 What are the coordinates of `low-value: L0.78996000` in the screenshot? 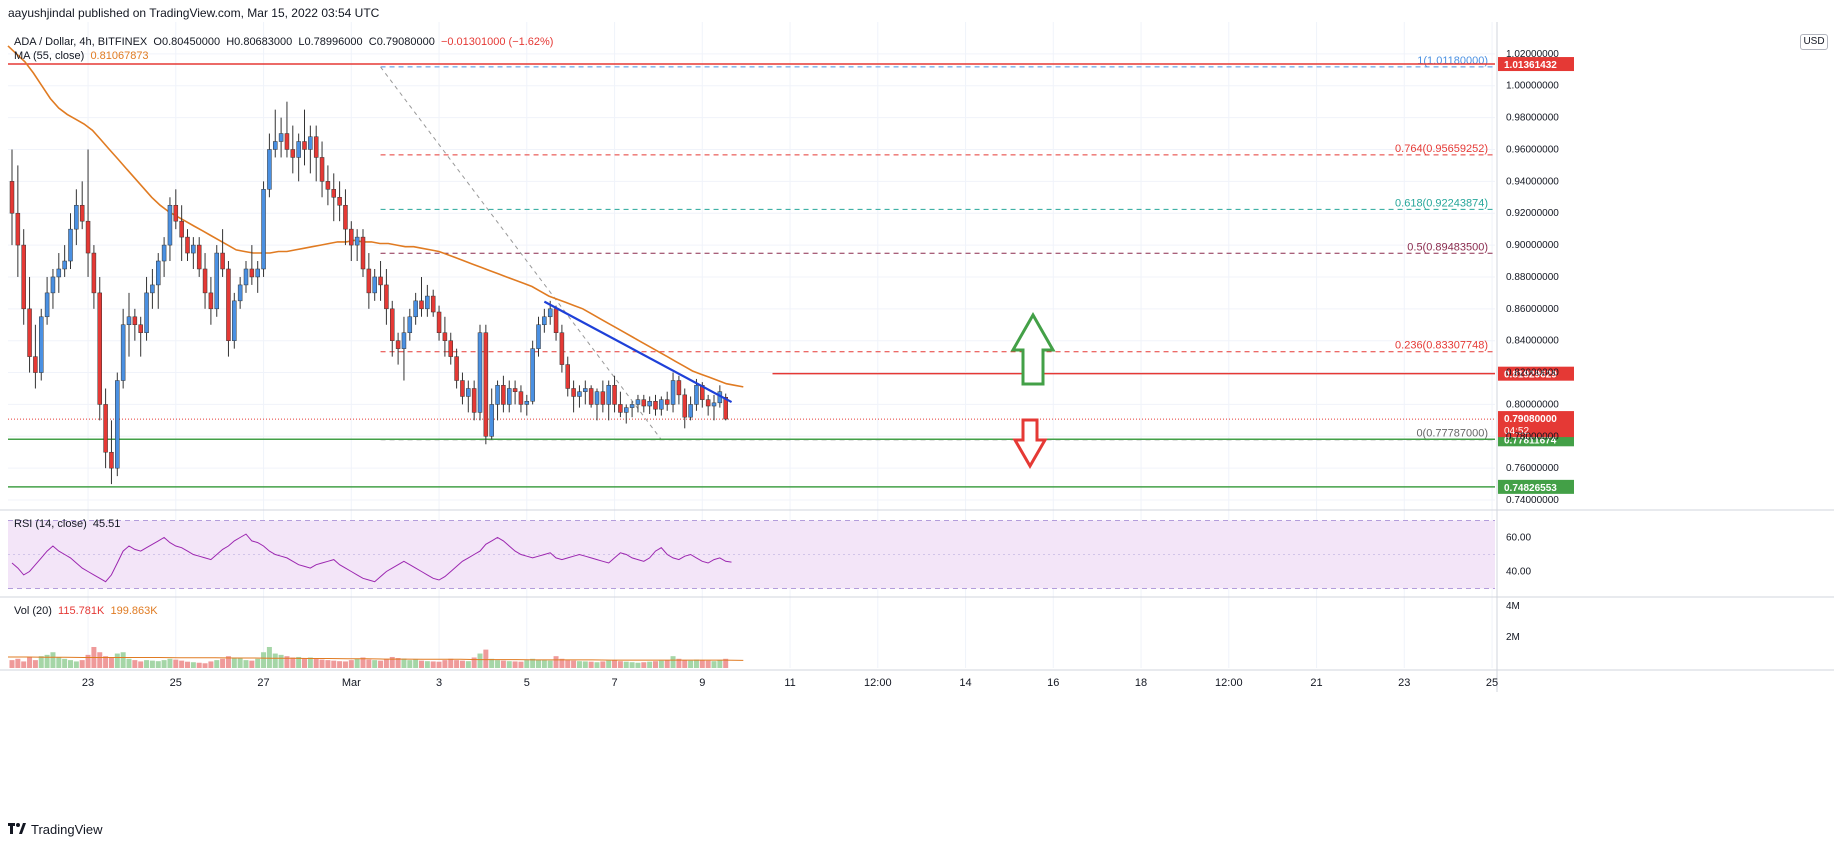 It's located at (330, 42).